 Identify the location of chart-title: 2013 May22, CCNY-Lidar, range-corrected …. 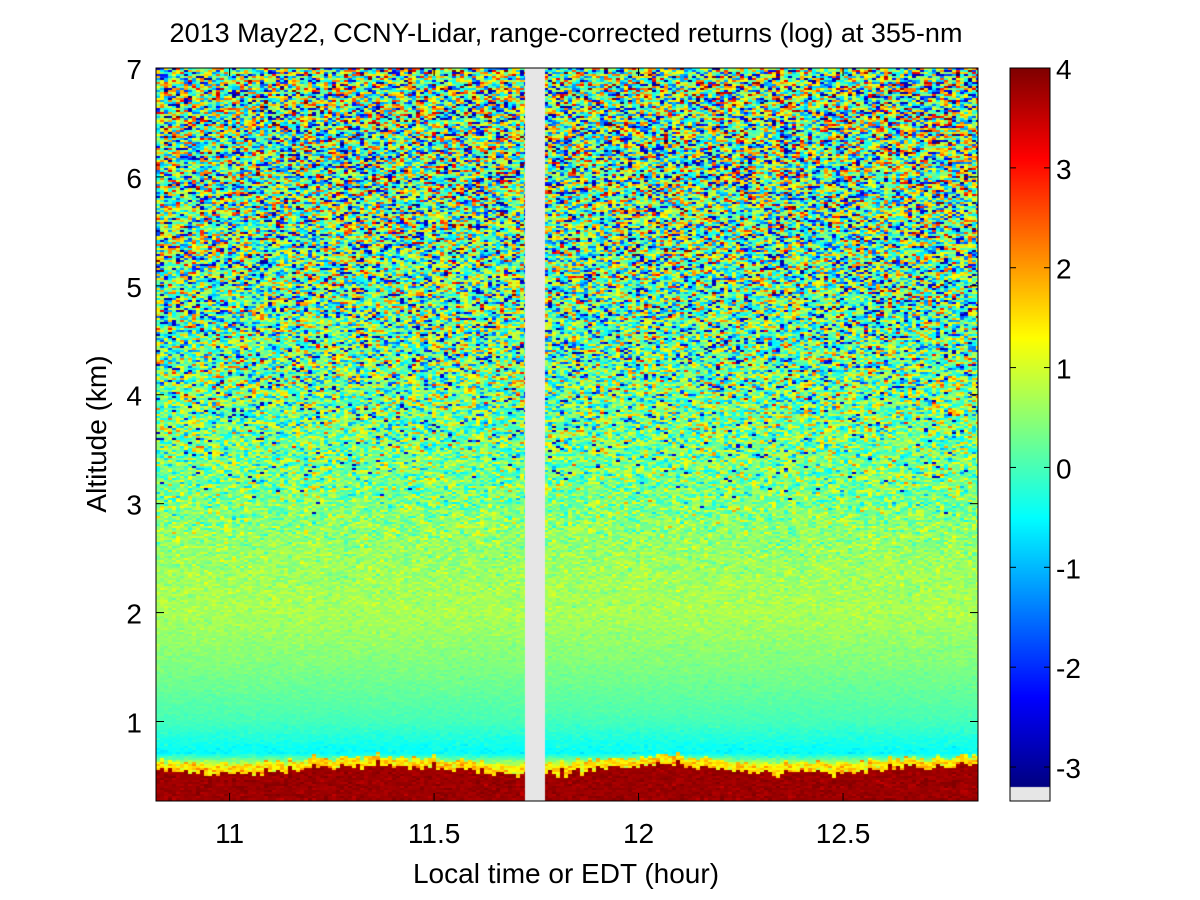
(566, 33).